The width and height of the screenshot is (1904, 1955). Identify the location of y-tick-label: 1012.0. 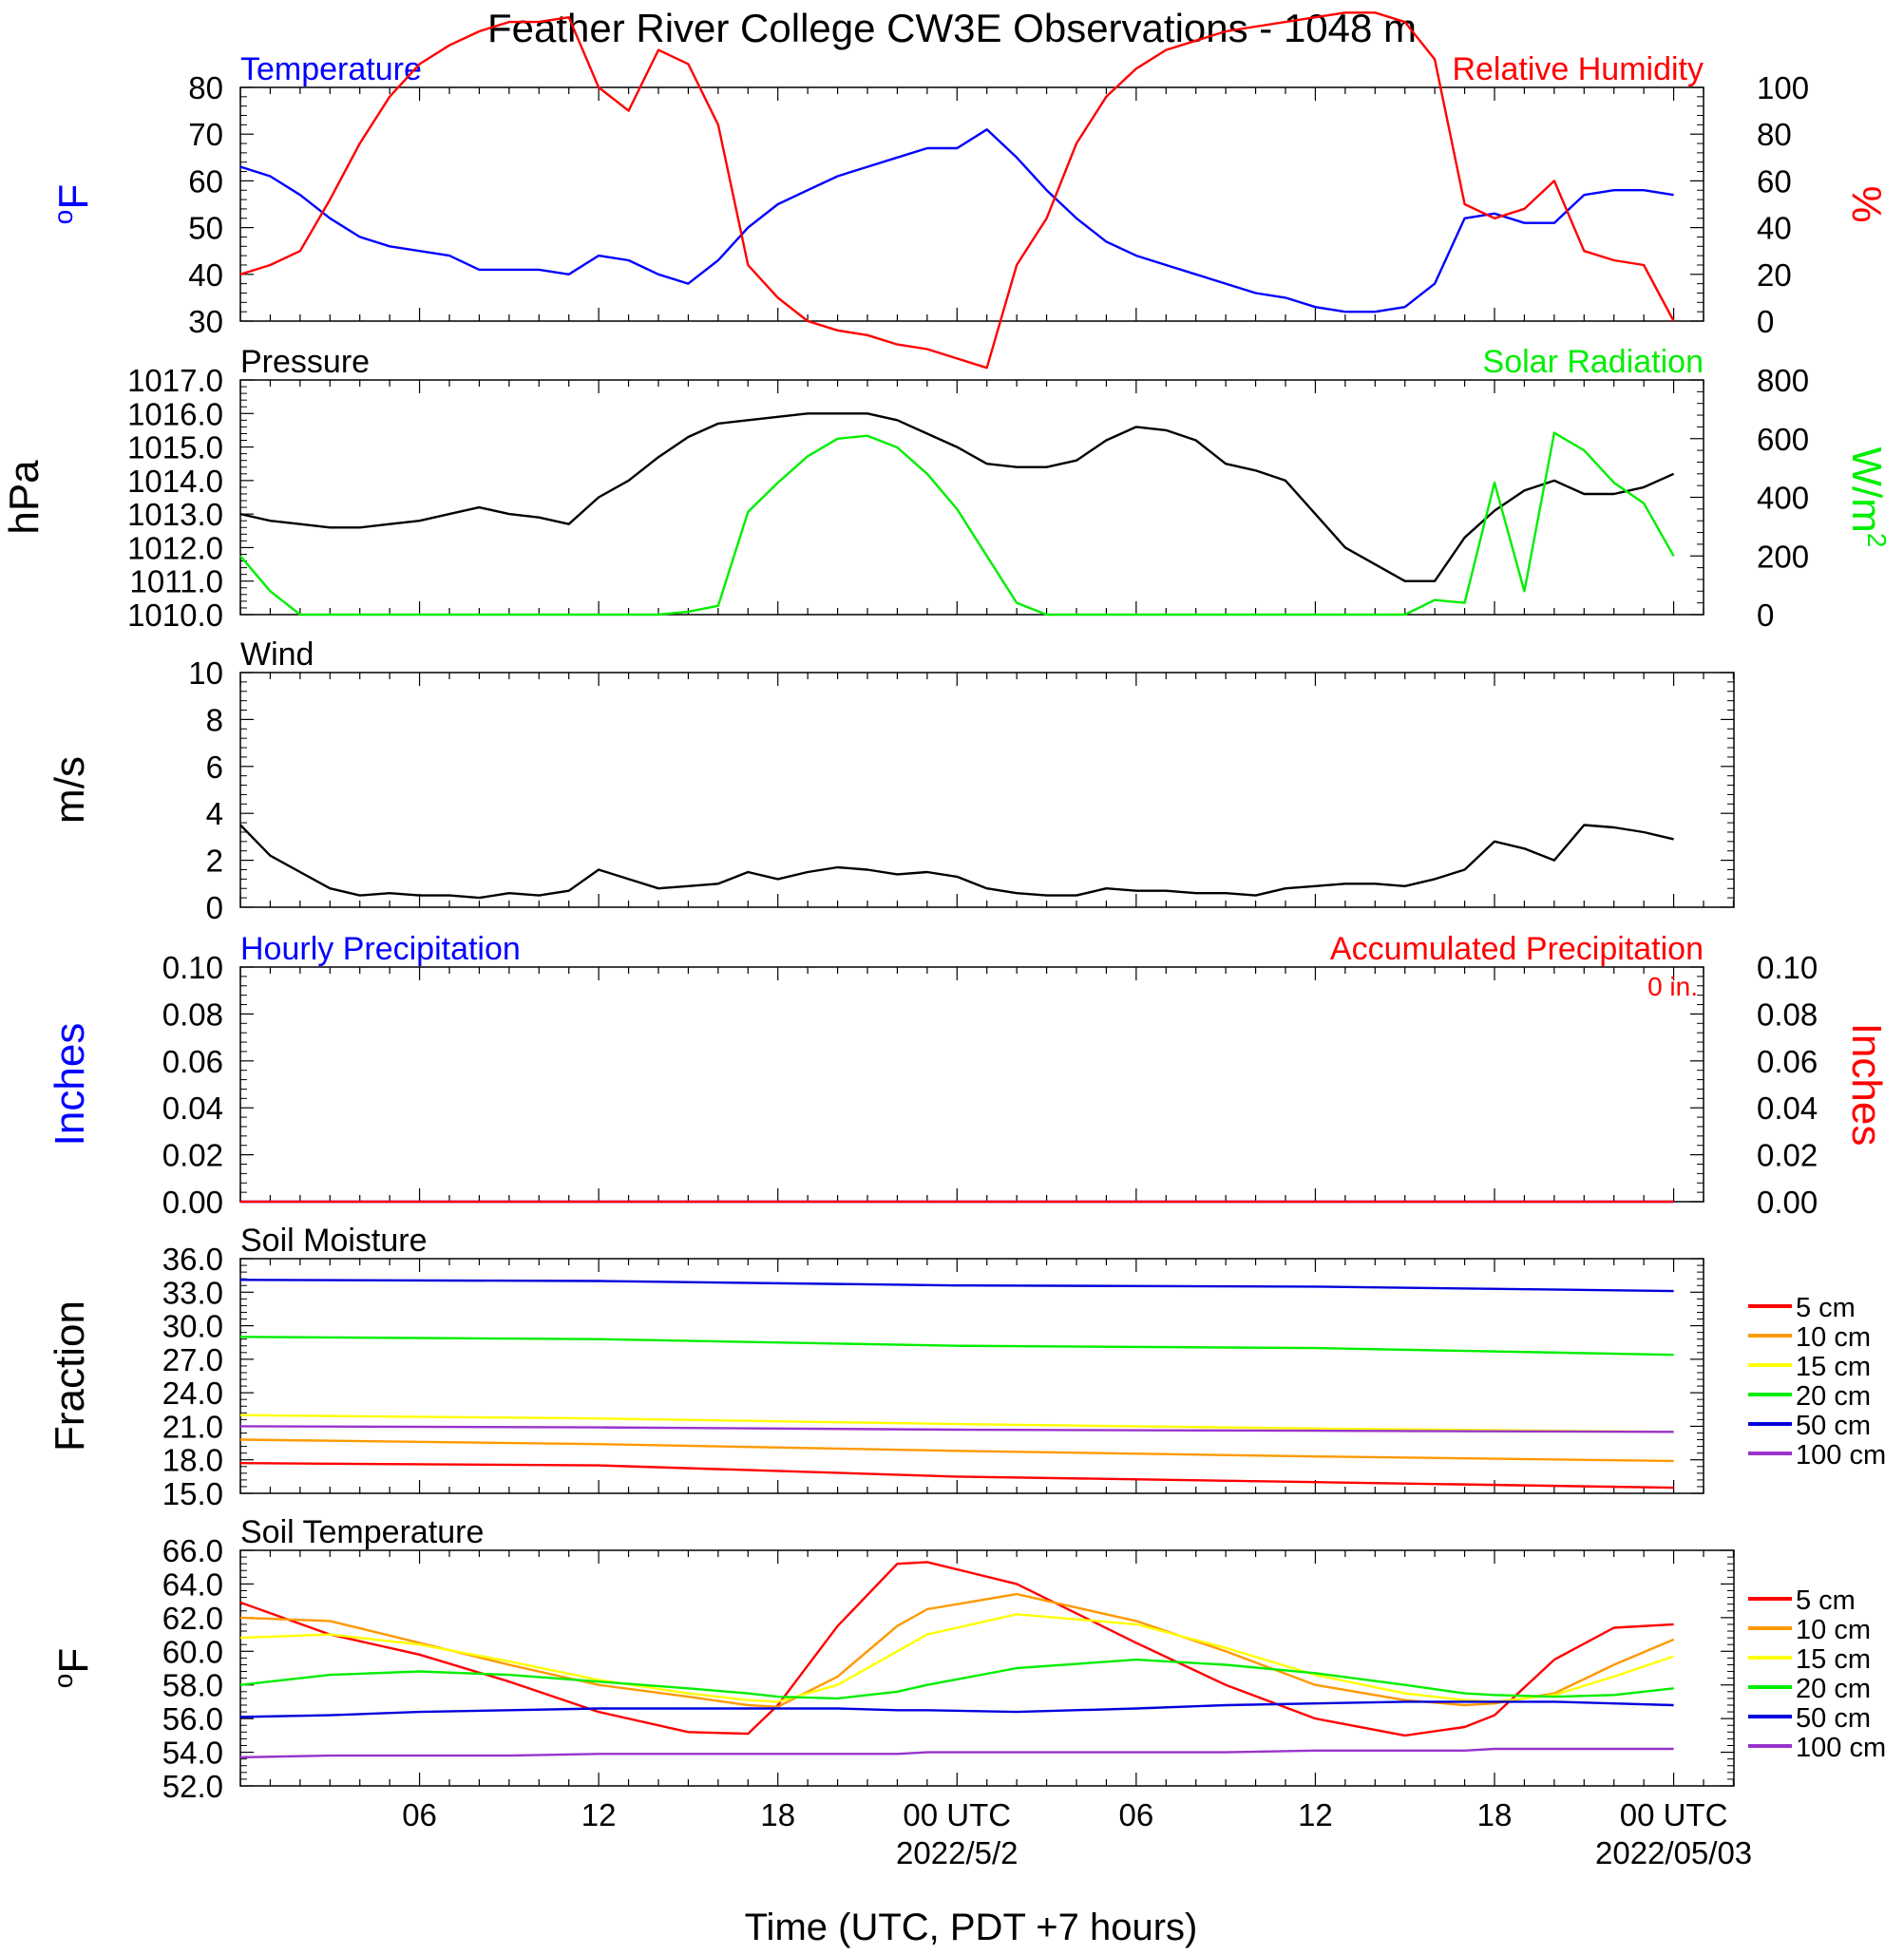
(175, 547).